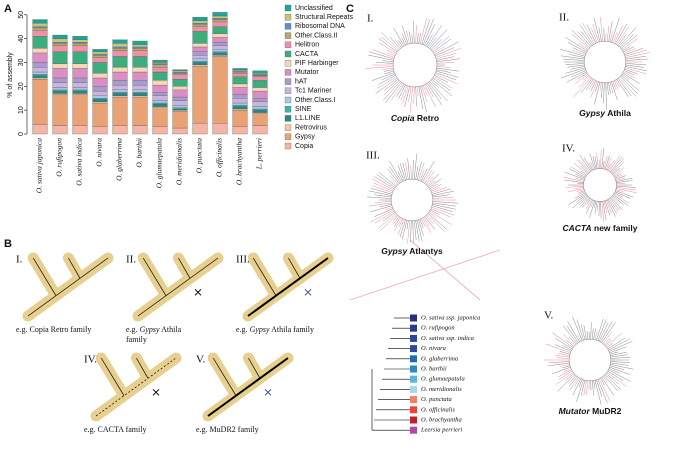  Describe the element at coordinates (615, 228) in the screenshot. I see `label-part: new family` at that location.